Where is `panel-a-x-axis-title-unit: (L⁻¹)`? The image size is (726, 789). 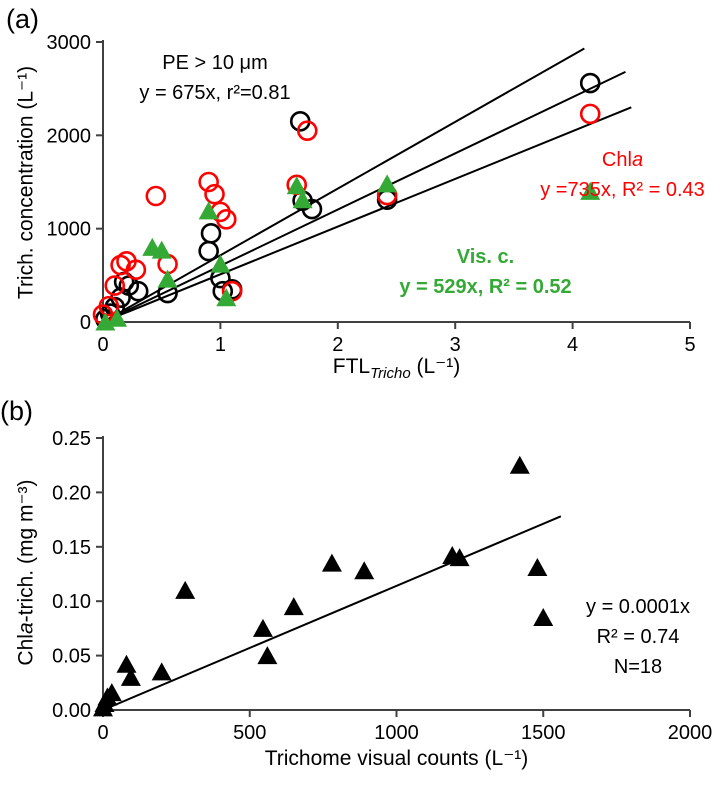 panel-a-x-axis-title-unit: (L⁻¹) is located at coordinates (435, 366).